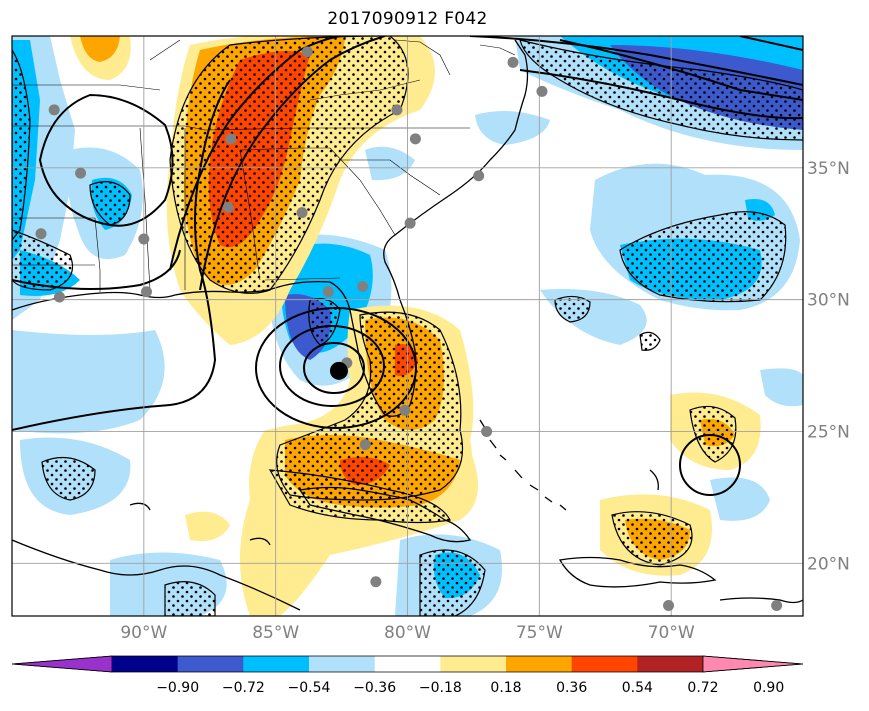  Describe the element at coordinates (275, 633) in the screenshot. I see `lon-label-1: 85°W` at that location.